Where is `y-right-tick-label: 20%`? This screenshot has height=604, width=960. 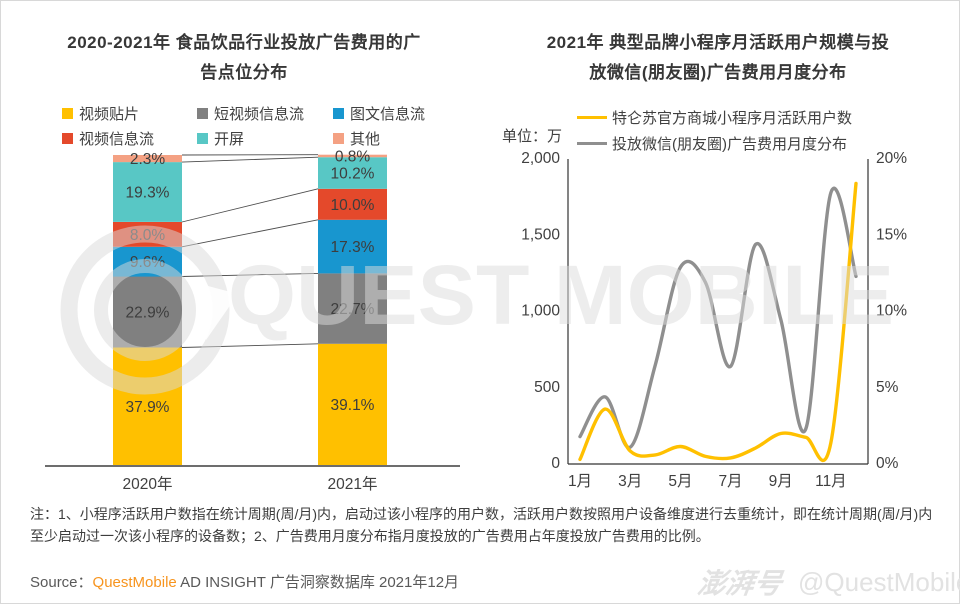 y-right-tick-label: 20% is located at coordinates (891, 158).